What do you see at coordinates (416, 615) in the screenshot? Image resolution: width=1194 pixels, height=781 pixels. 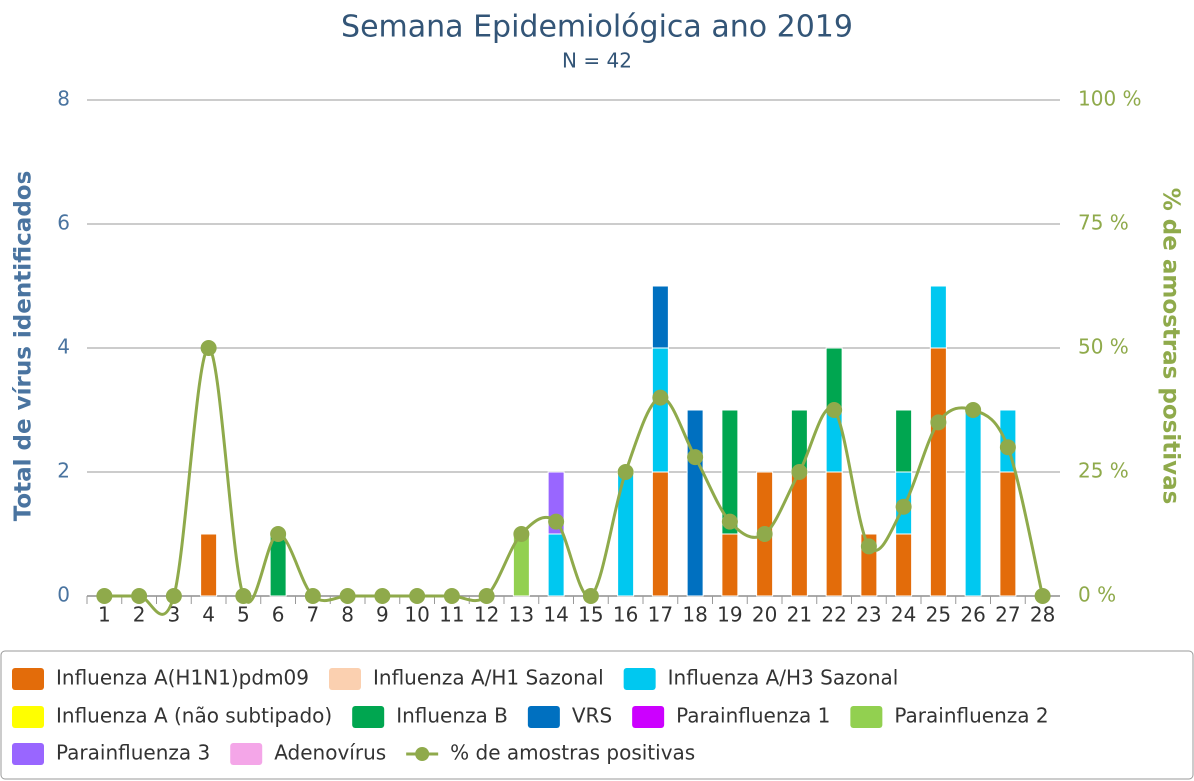 I see `x-tick-label: 10` at bounding box center [416, 615].